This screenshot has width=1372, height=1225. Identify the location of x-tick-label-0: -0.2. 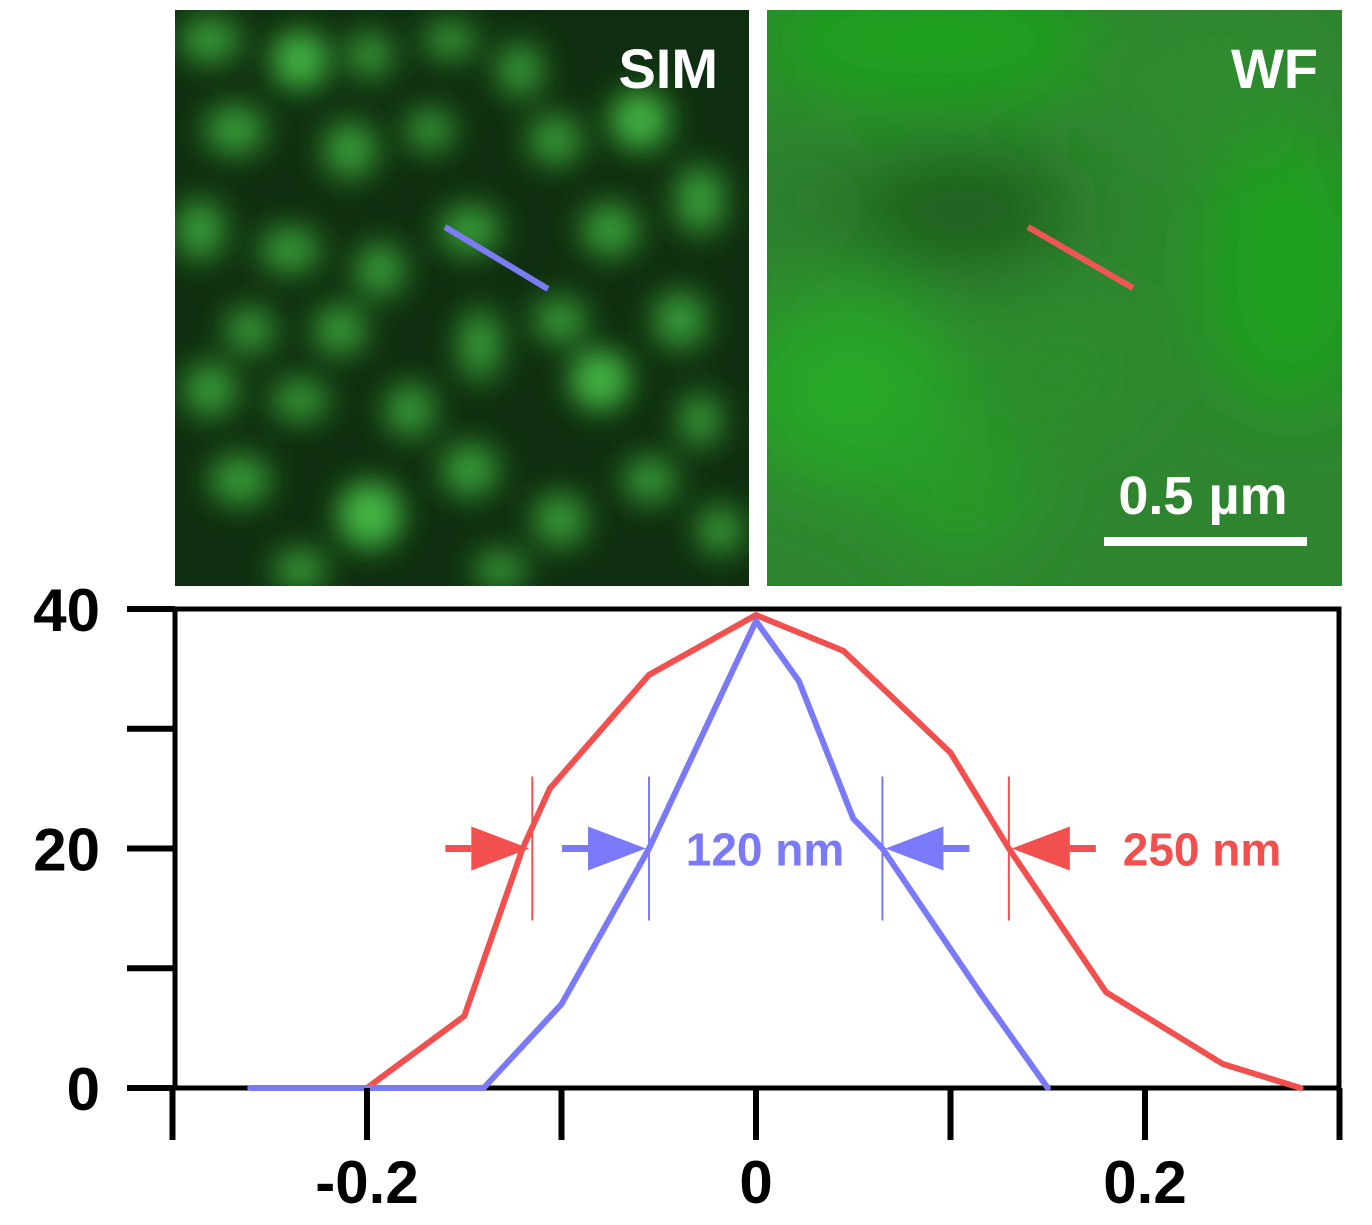
(366, 1182).